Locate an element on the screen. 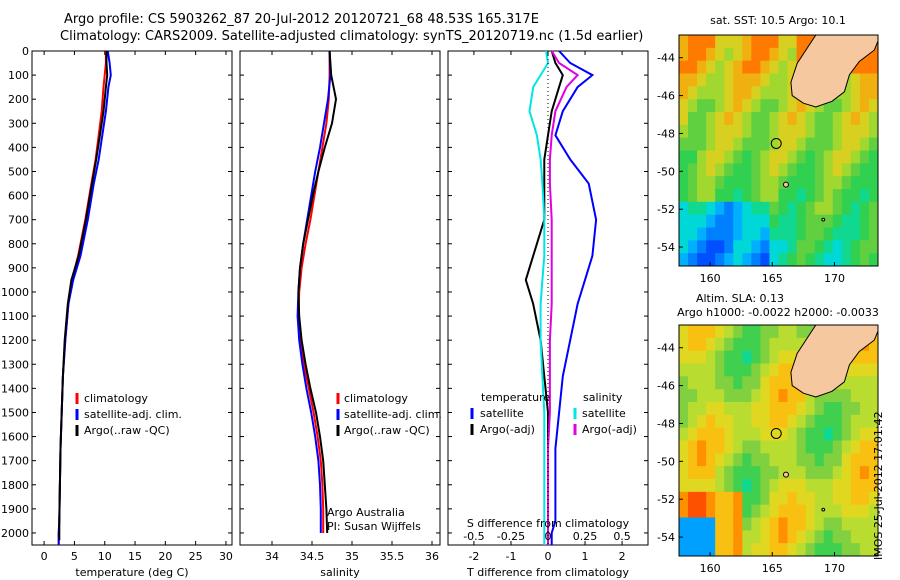 The width and height of the screenshot is (900, 580). y-tick-label: 1300 is located at coordinates (15, 364).